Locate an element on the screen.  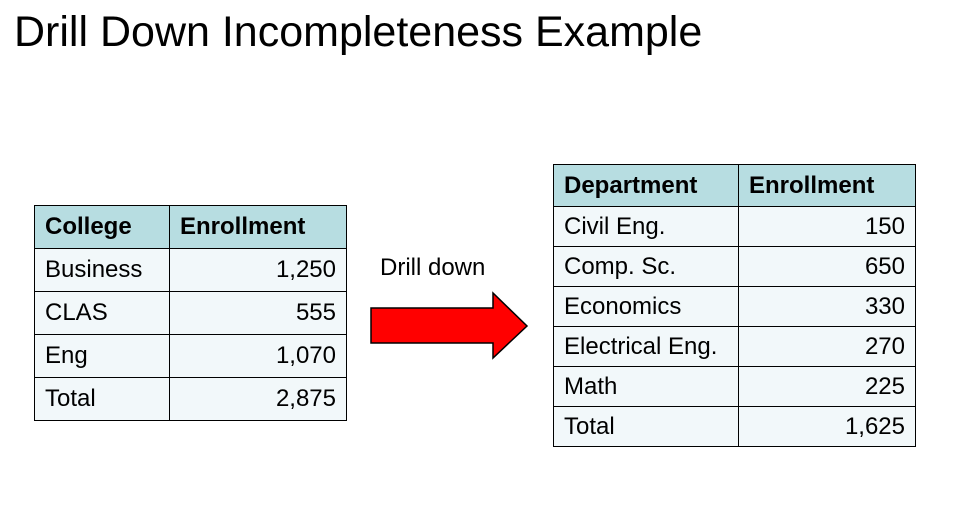
table-row: Economics 330 is located at coordinates (734, 306).